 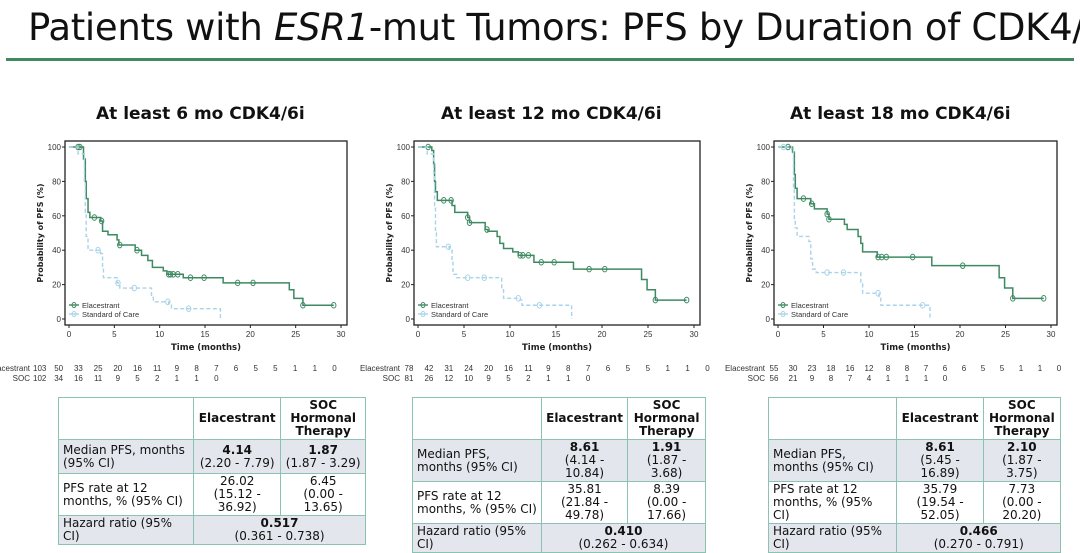 What do you see at coordinates (1022, 508) in the screenshot?
I see `rate-soc-ci: (0.00 - 20.20)` at bounding box center [1022, 508].